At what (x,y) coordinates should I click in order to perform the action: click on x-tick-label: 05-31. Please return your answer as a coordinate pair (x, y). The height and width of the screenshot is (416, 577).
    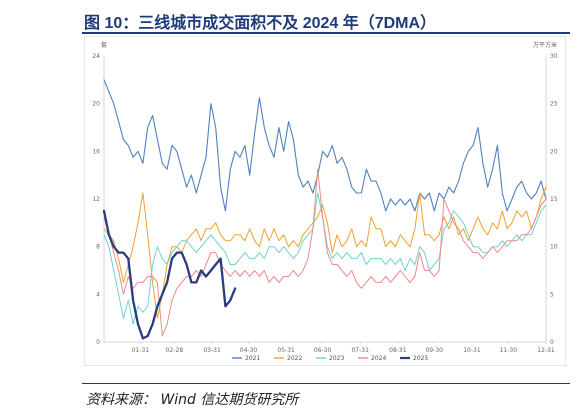
    Looking at the image, I should click on (286, 350).